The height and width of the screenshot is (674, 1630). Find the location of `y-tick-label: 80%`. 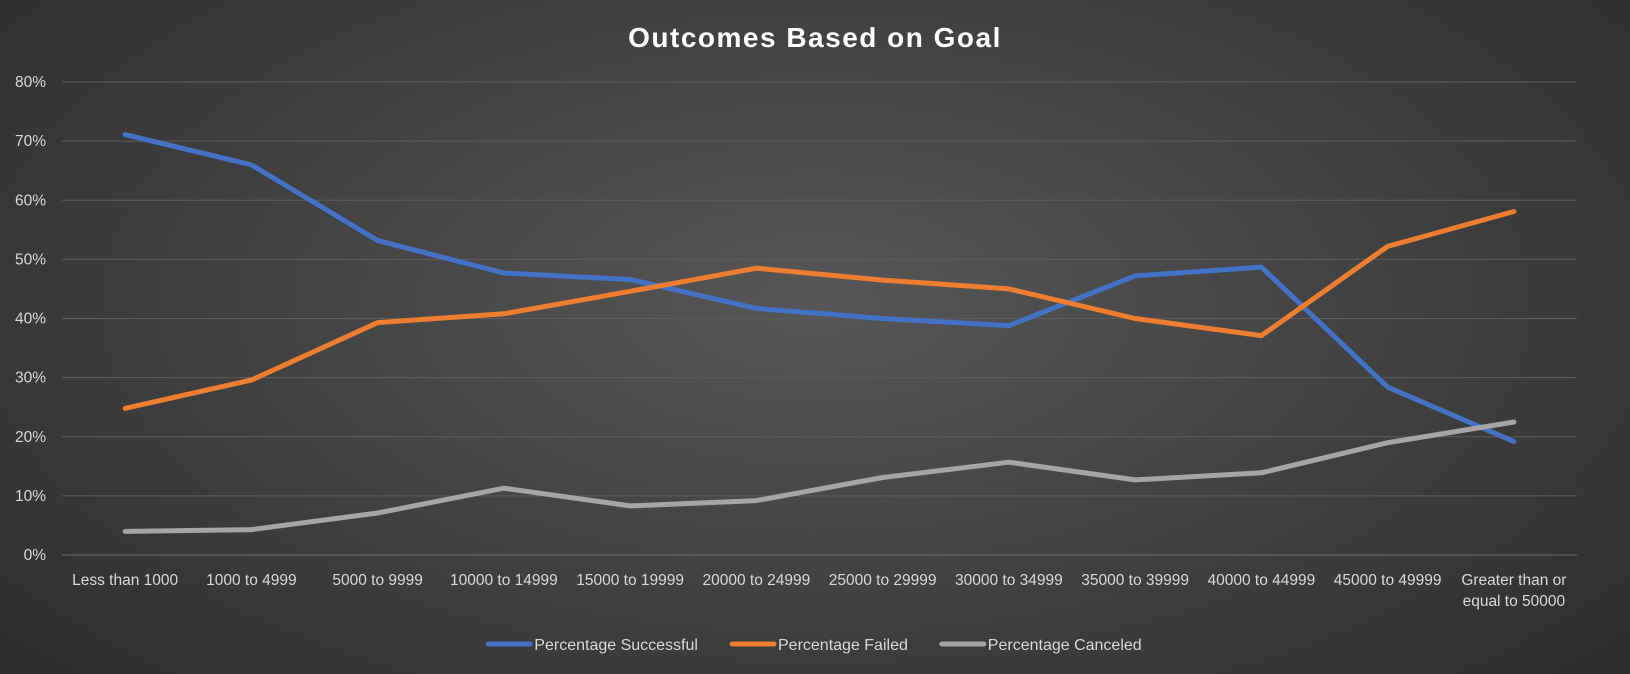

y-tick-label: 80% is located at coordinates (30, 82).